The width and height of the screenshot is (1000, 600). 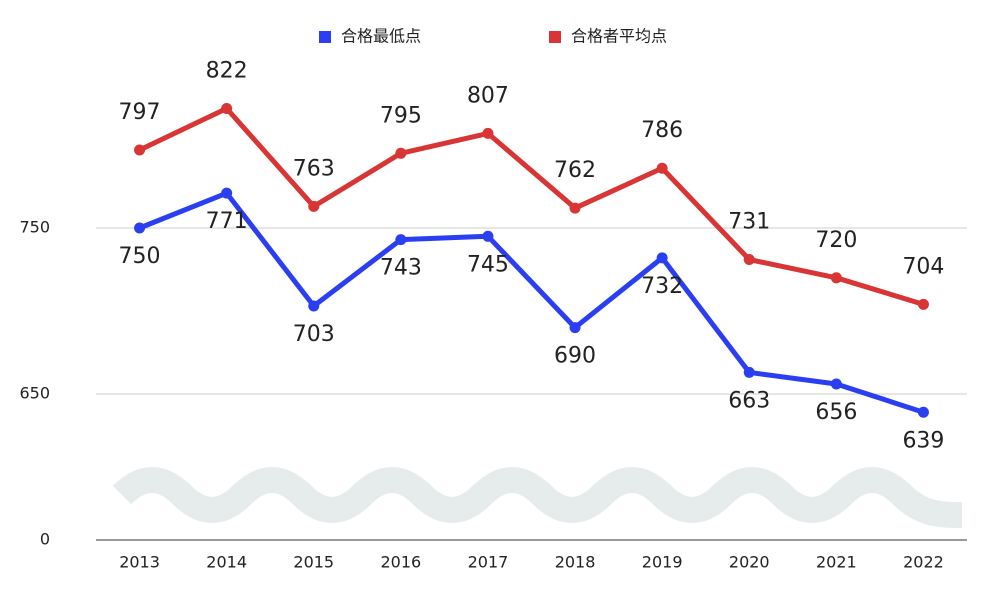 I want to click on x-tick-label: 2018, so click(x=575, y=562).